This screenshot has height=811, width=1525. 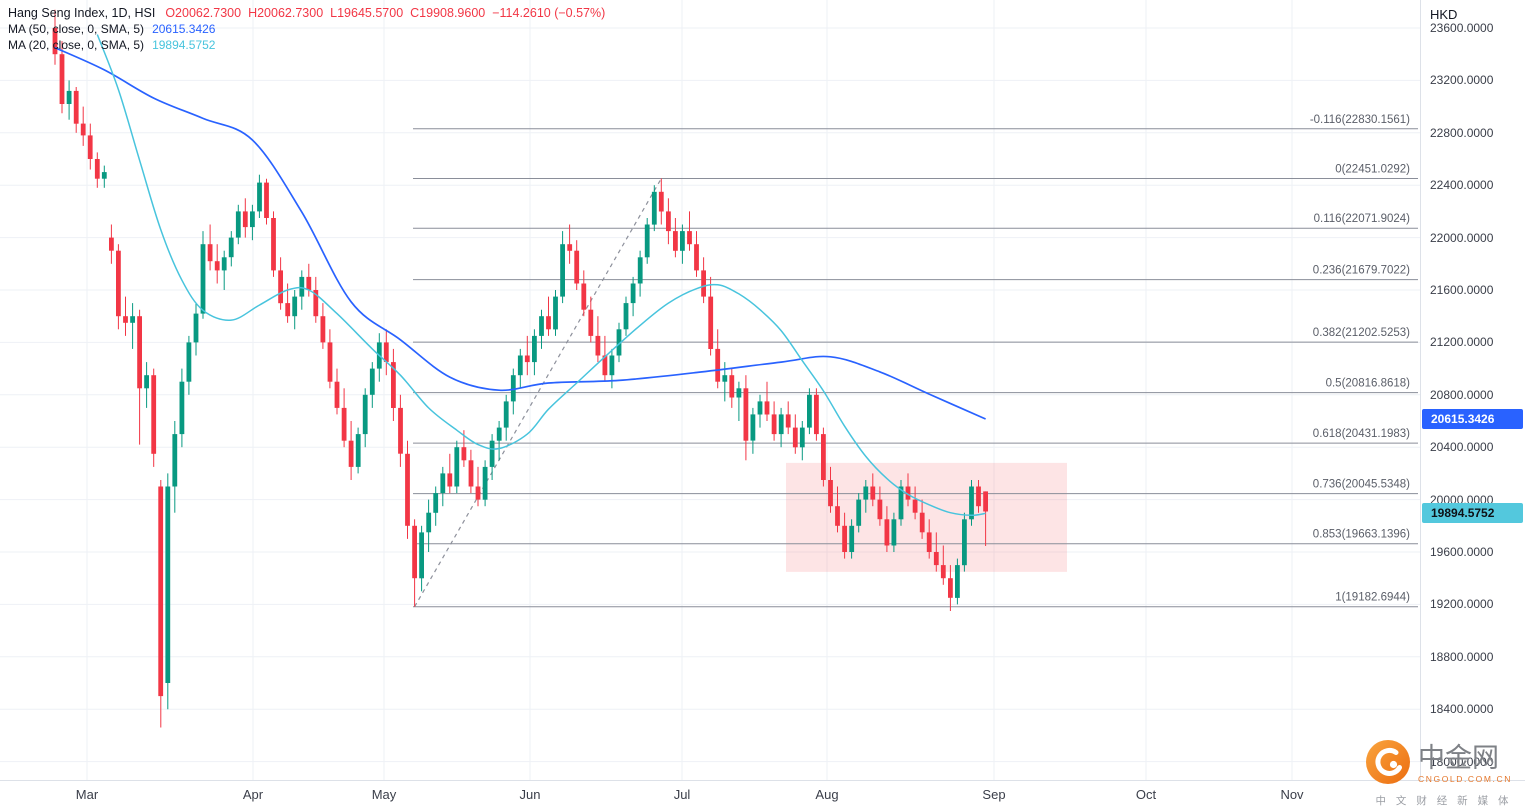 What do you see at coordinates (76, 29) in the screenshot?
I see `ma50-label: MA (50, close, 0, SMA, 5)` at bounding box center [76, 29].